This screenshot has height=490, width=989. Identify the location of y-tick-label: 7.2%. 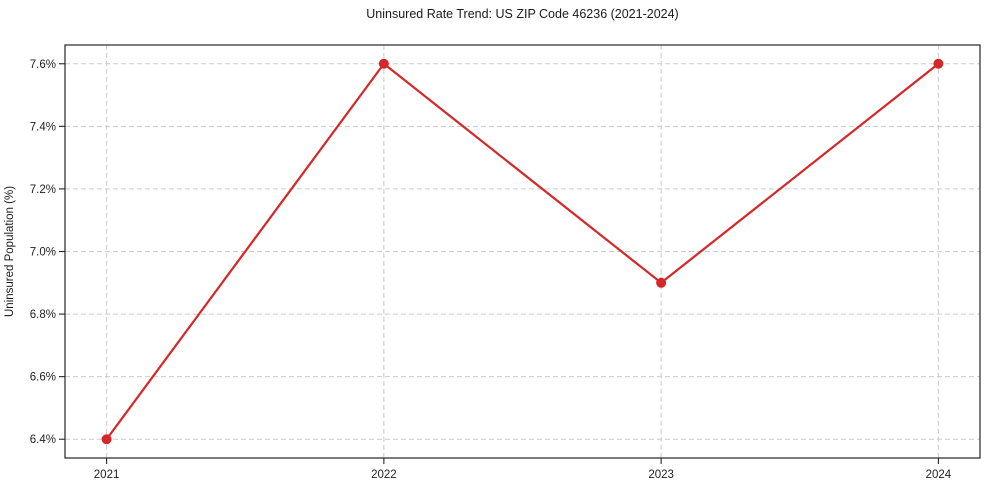
(43, 190).